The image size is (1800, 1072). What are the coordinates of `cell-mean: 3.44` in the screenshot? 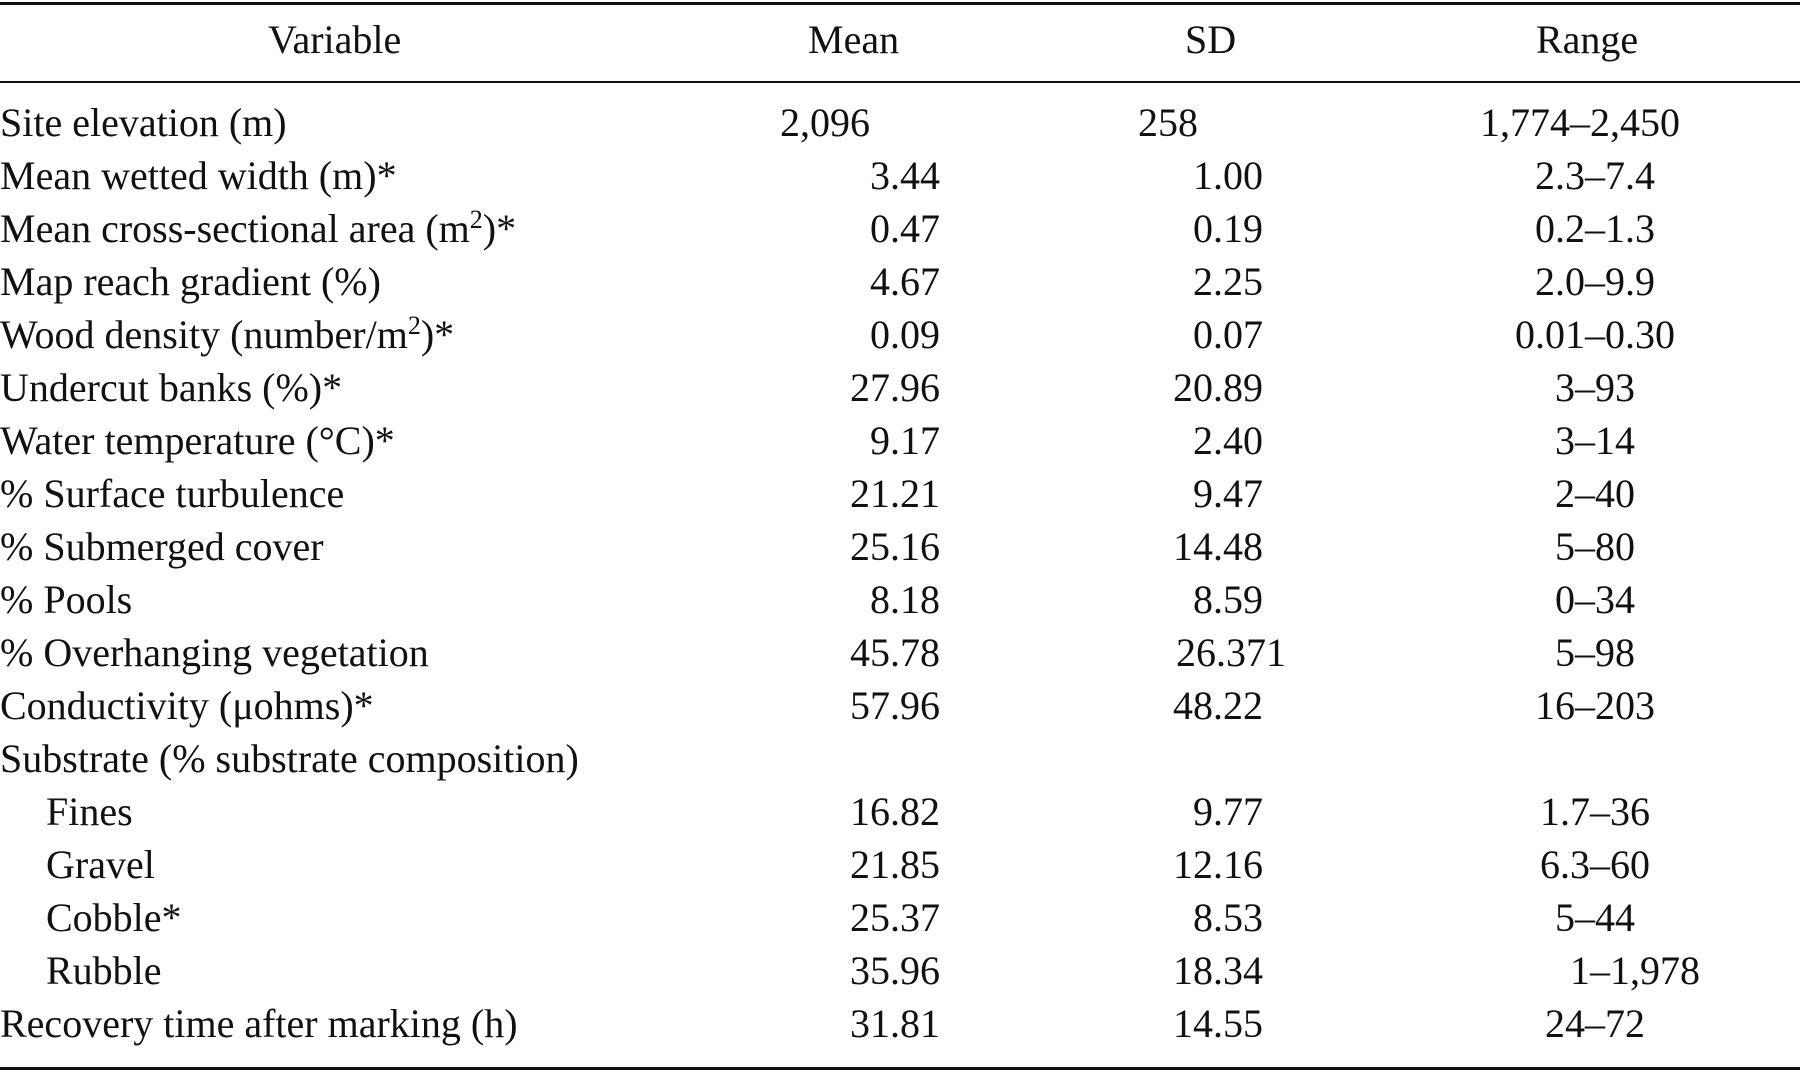 It's located at (905, 175).